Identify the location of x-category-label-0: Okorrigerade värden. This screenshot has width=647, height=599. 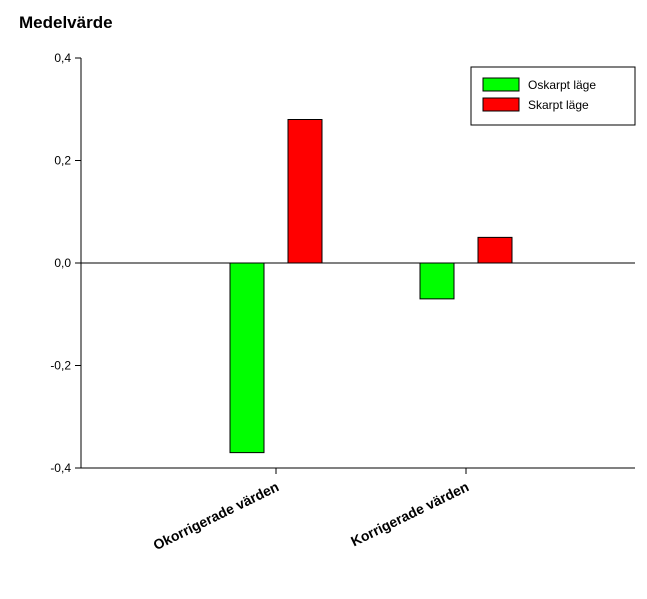
(216, 515).